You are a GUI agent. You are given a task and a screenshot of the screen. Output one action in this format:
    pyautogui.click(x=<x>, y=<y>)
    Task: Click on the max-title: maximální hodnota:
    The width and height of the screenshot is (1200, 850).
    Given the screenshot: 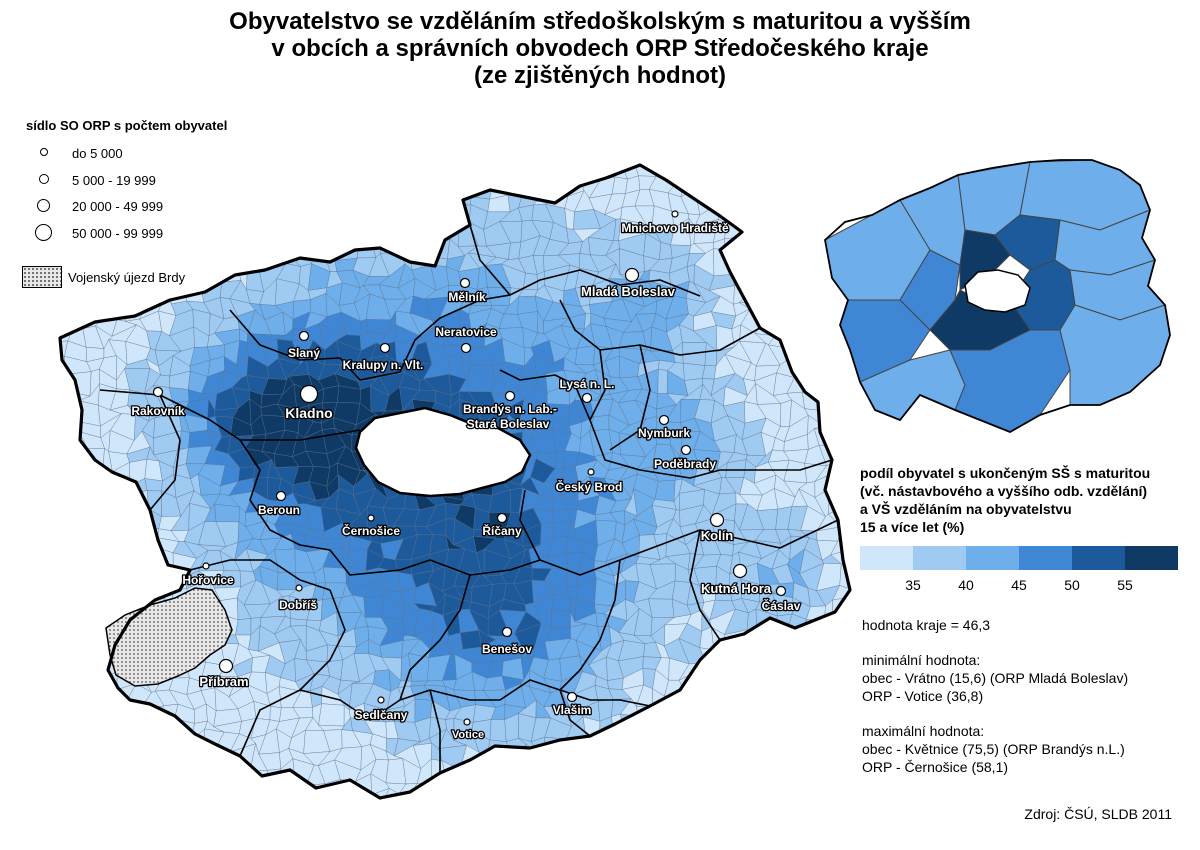 What is the action you would take?
    pyautogui.click(x=923, y=731)
    